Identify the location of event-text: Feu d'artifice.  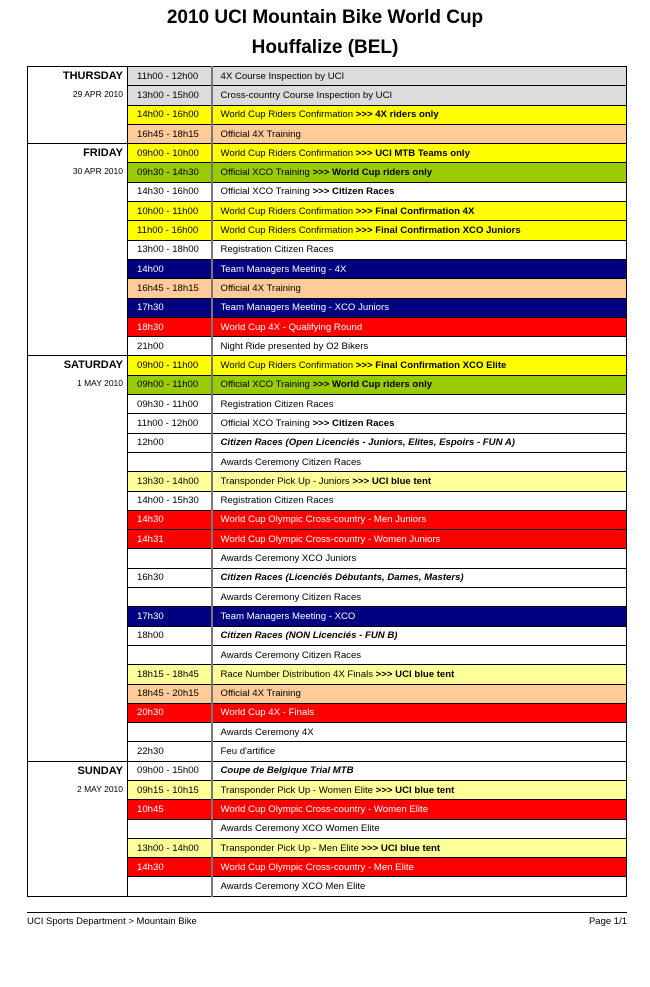
(248, 752).